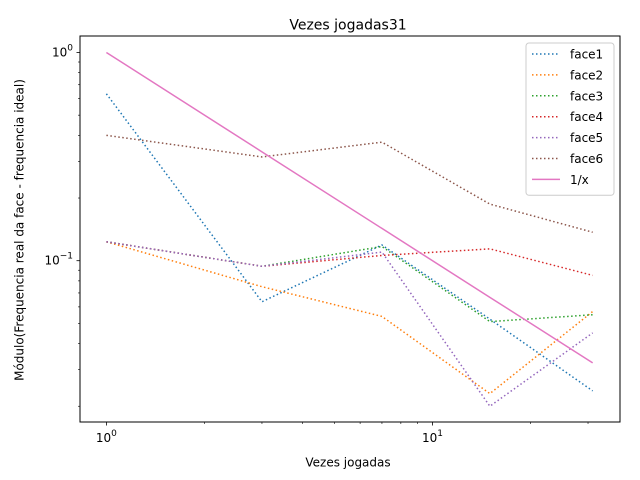 Image resolution: width=640 pixels, height=480 pixels. I want to click on x-axis-label: Vezes jogadas, so click(347, 463).